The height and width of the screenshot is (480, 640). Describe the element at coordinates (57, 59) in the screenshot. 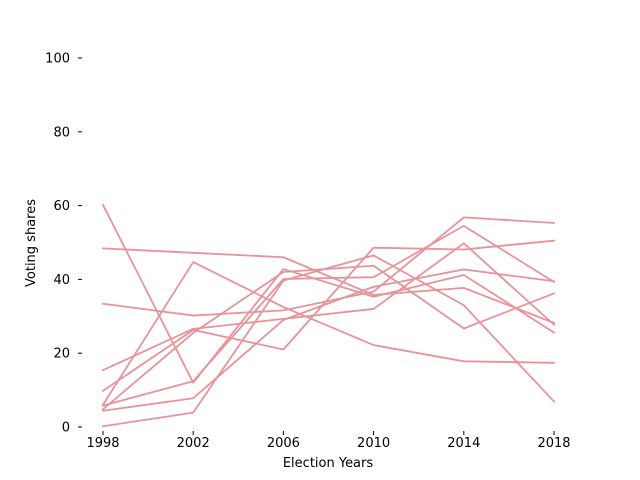

I see `y-tick-label: 100` at that location.